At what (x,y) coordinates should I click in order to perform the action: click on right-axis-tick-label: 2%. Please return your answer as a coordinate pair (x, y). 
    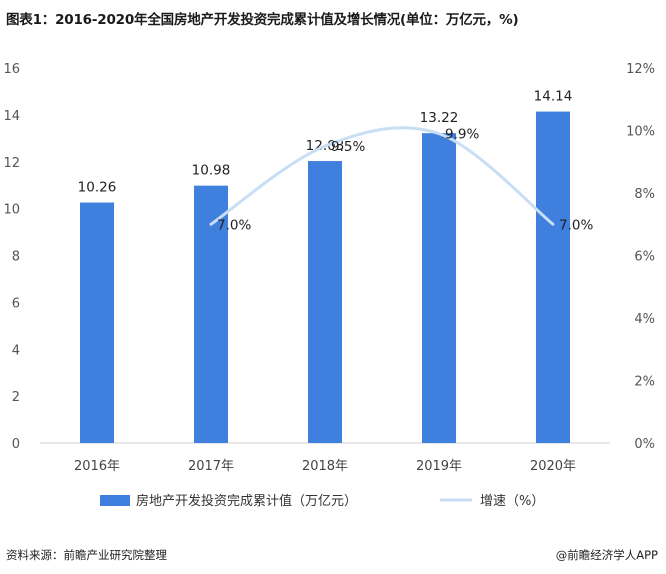
    Looking at the image, I should click on (644, 382).